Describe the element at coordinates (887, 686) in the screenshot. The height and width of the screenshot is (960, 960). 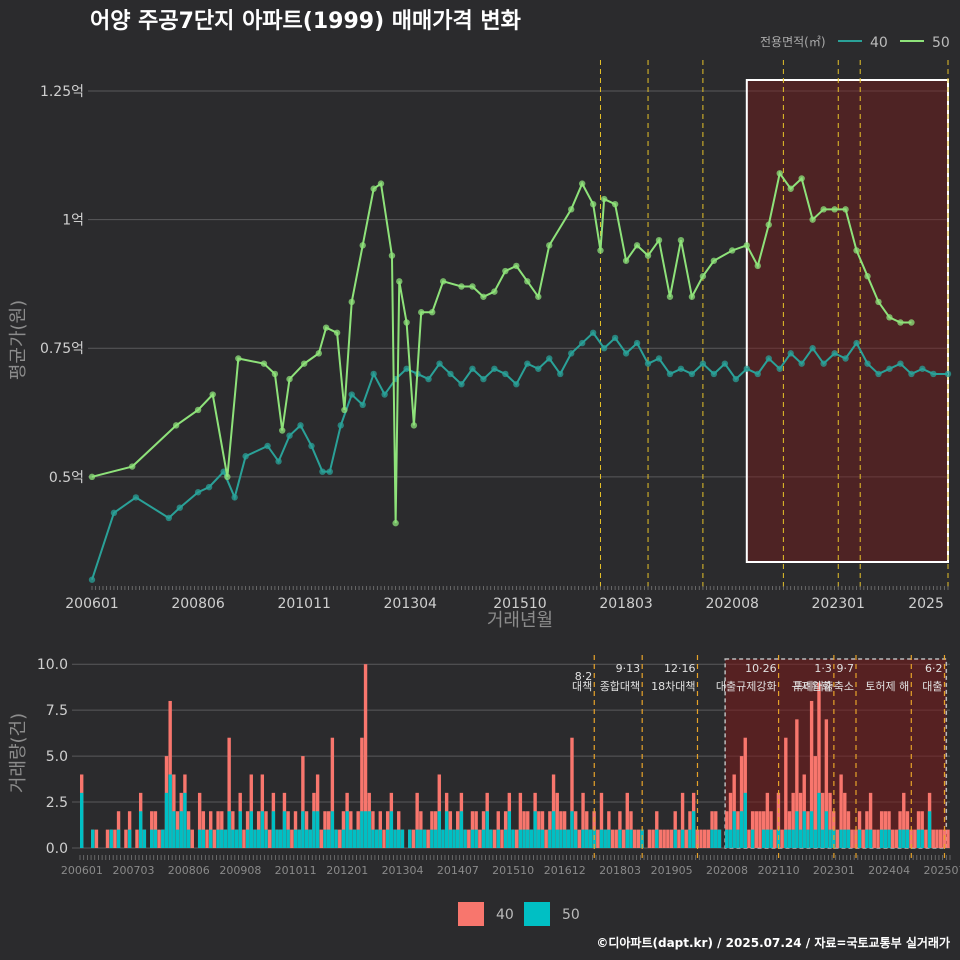
I see `event-text-label: 토허제 해` at that location.